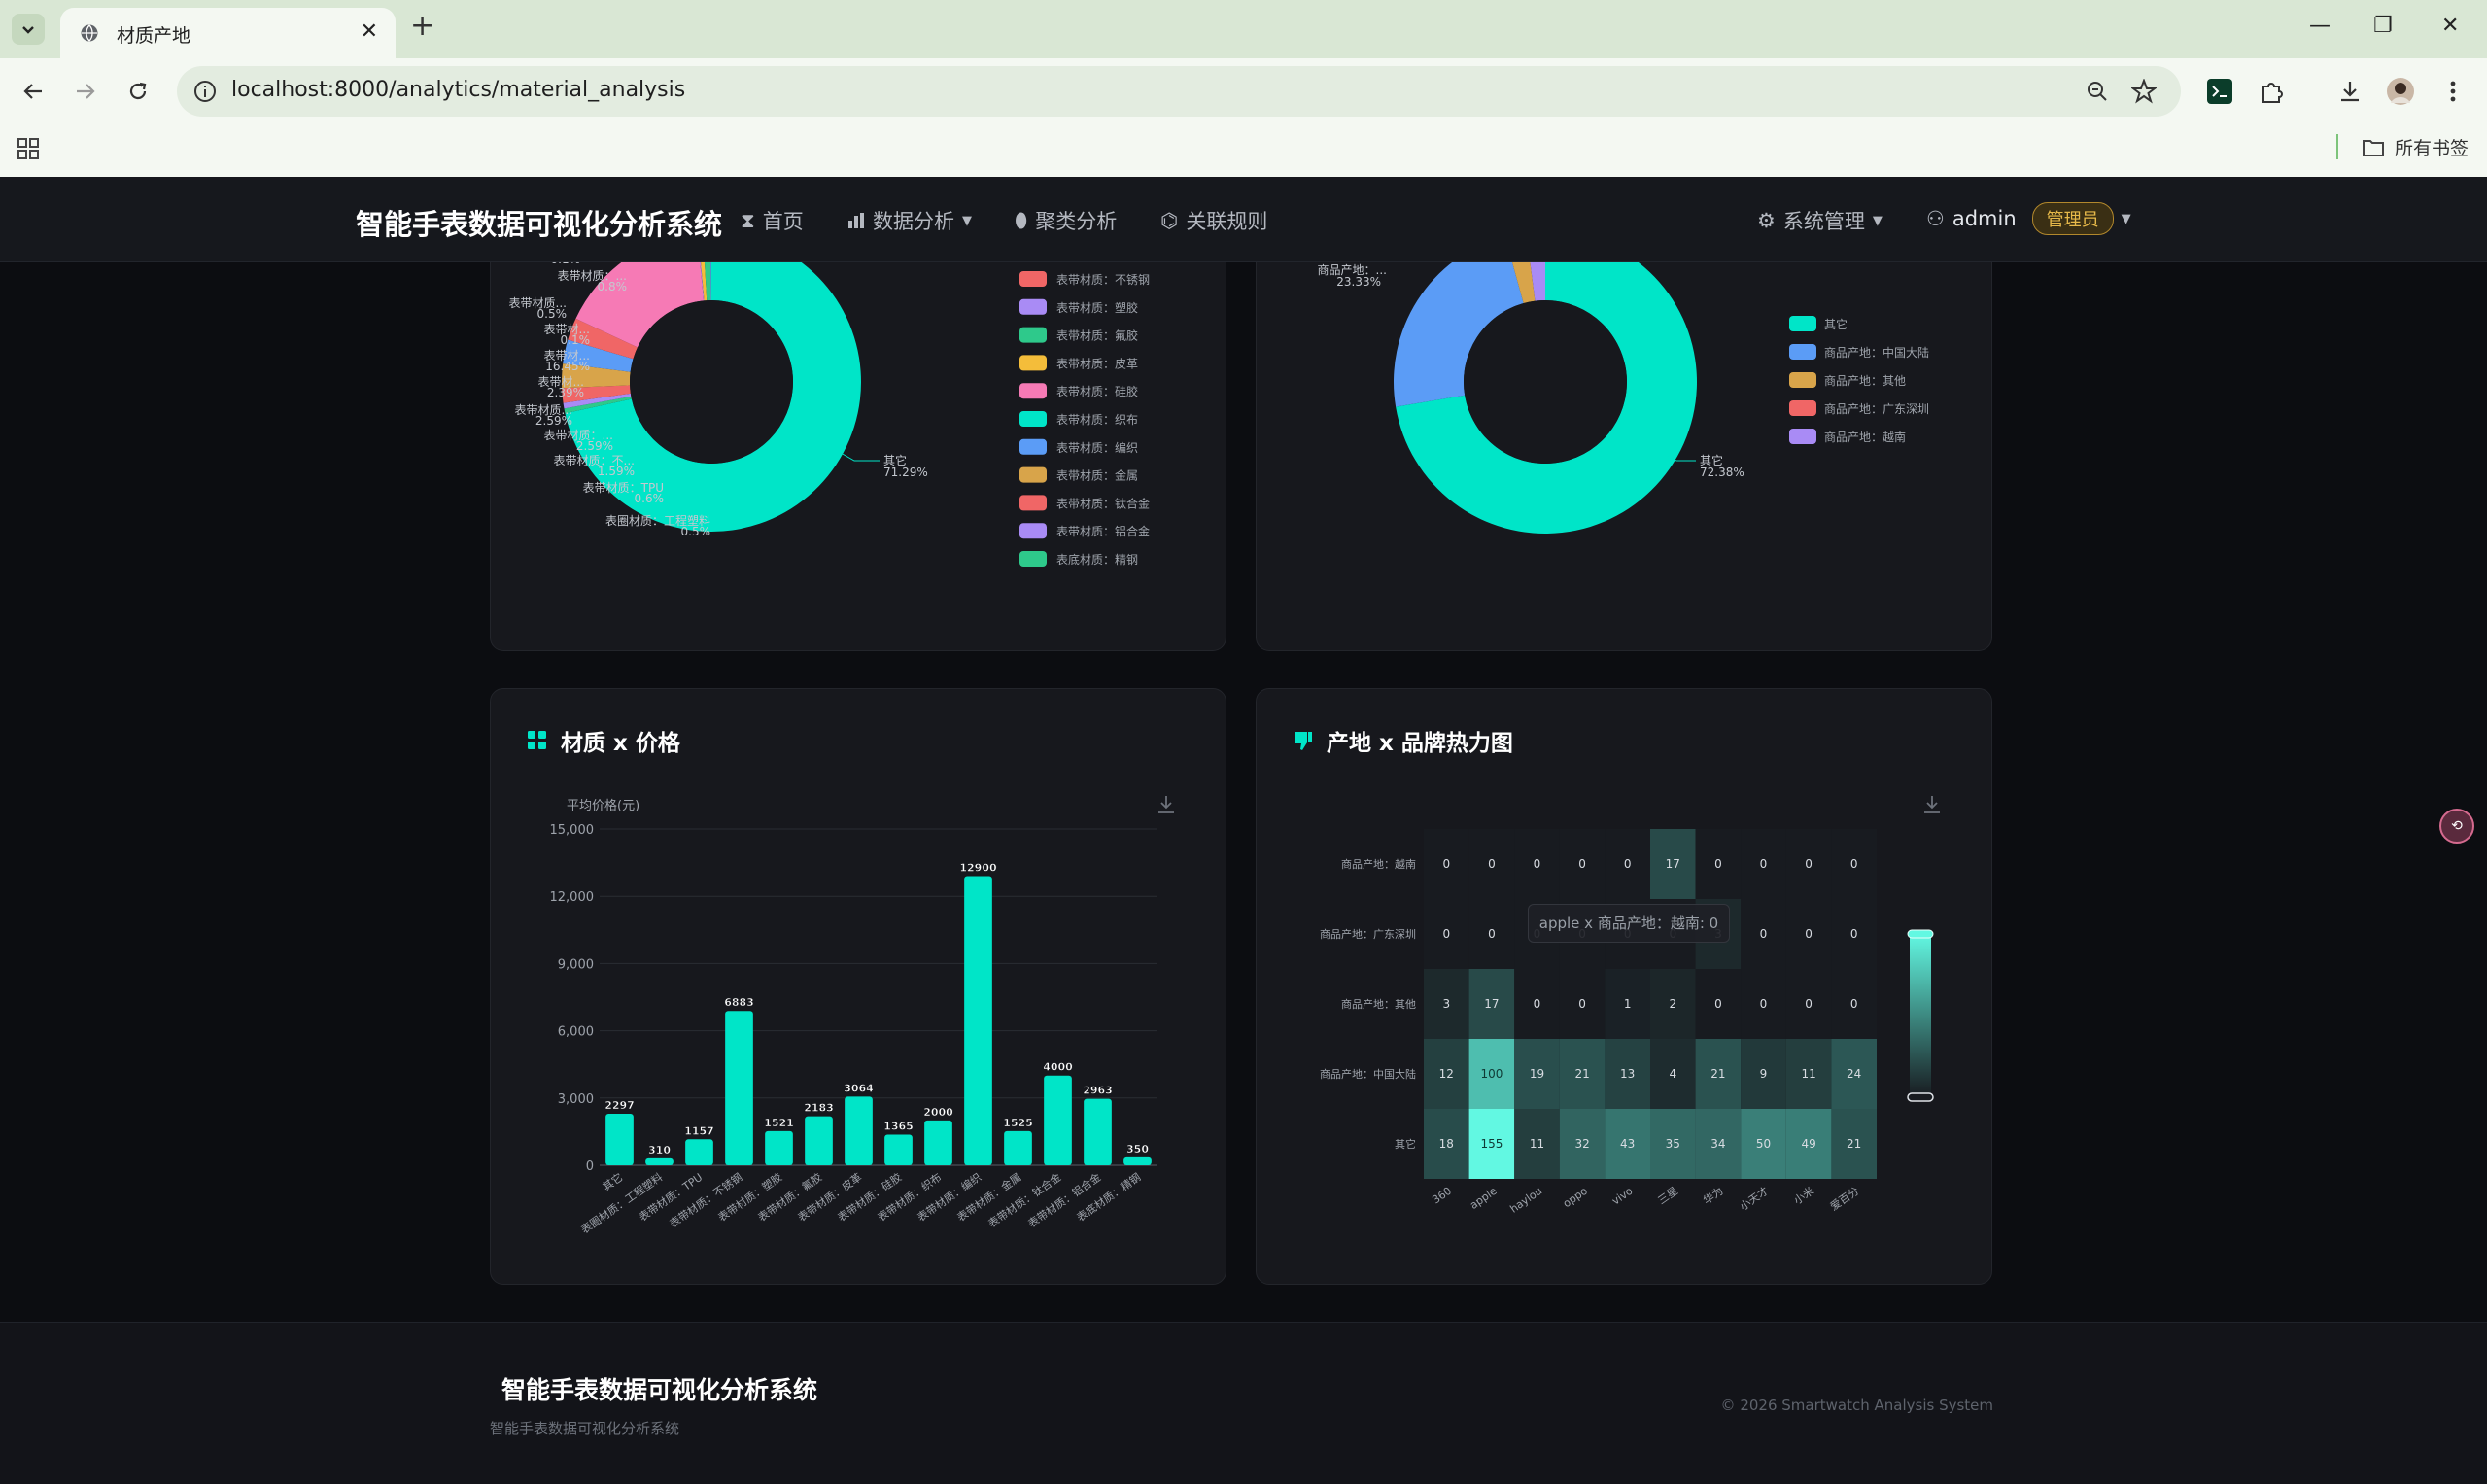 This screenshot has height=1484, width=2487. I want to click on heatmap-col-label: apple, so click(1484, 1198).